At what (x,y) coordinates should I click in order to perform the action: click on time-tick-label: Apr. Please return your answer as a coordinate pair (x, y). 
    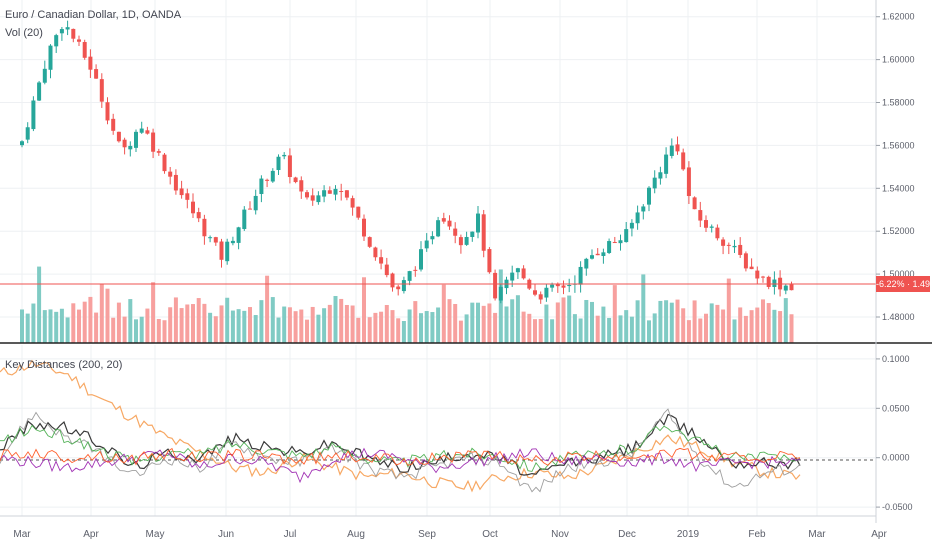
    Looking at the image, I should click on (879, 534).